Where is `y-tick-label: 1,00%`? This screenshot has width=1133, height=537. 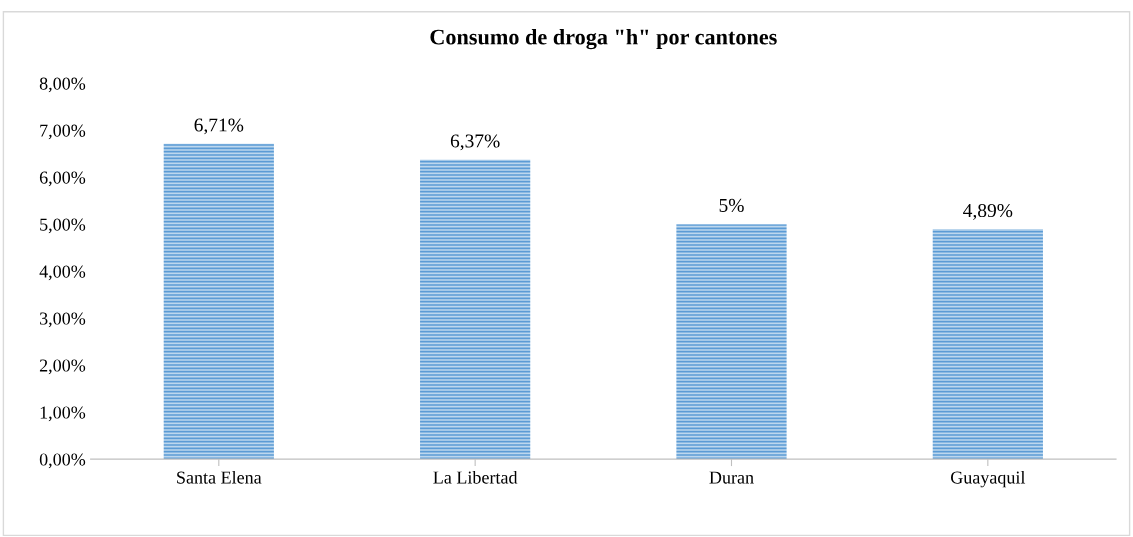 y-tick-label: 1,00% is located at coordinates (63, 414).